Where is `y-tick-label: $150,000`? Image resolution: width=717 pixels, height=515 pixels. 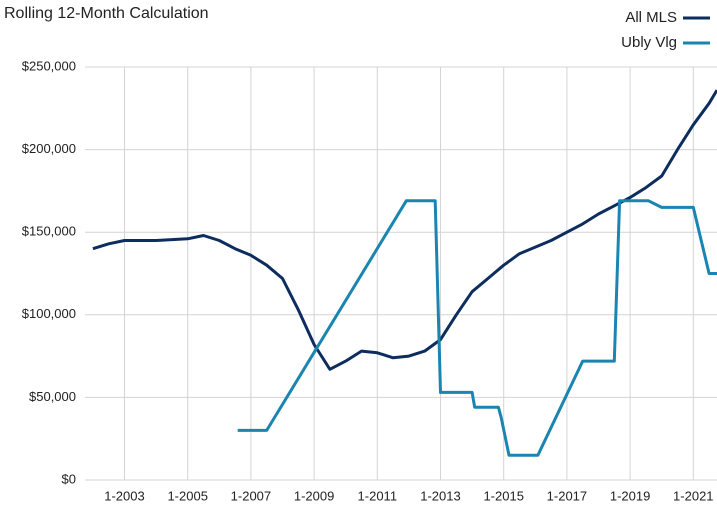 y-tick-label: $150,000 is located at coordinates (49, 231).